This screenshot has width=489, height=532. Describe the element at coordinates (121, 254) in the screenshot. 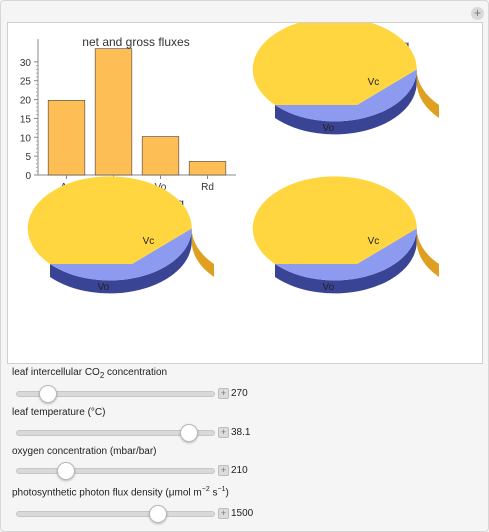

I see `pie-2-slice-Vo` at that location.